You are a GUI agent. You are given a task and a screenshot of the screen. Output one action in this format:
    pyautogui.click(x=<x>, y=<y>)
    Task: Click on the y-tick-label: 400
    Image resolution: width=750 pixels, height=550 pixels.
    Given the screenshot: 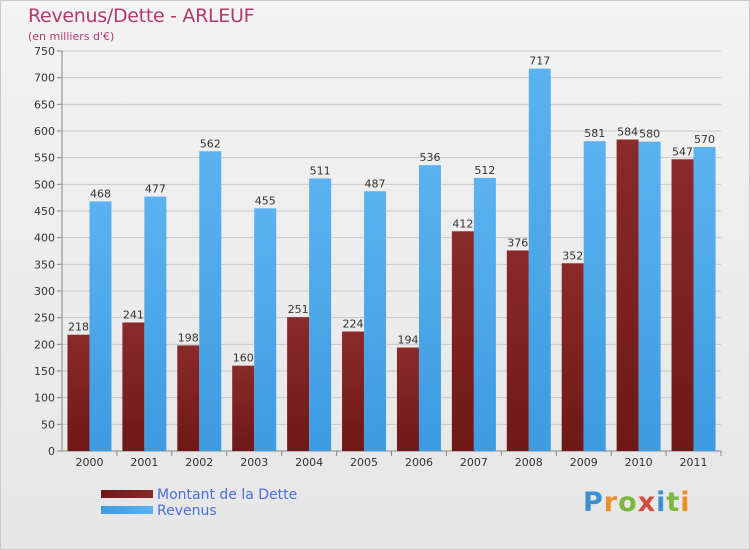 What is the action you would take?
    pyautogui.click(x=44, y=238)
    